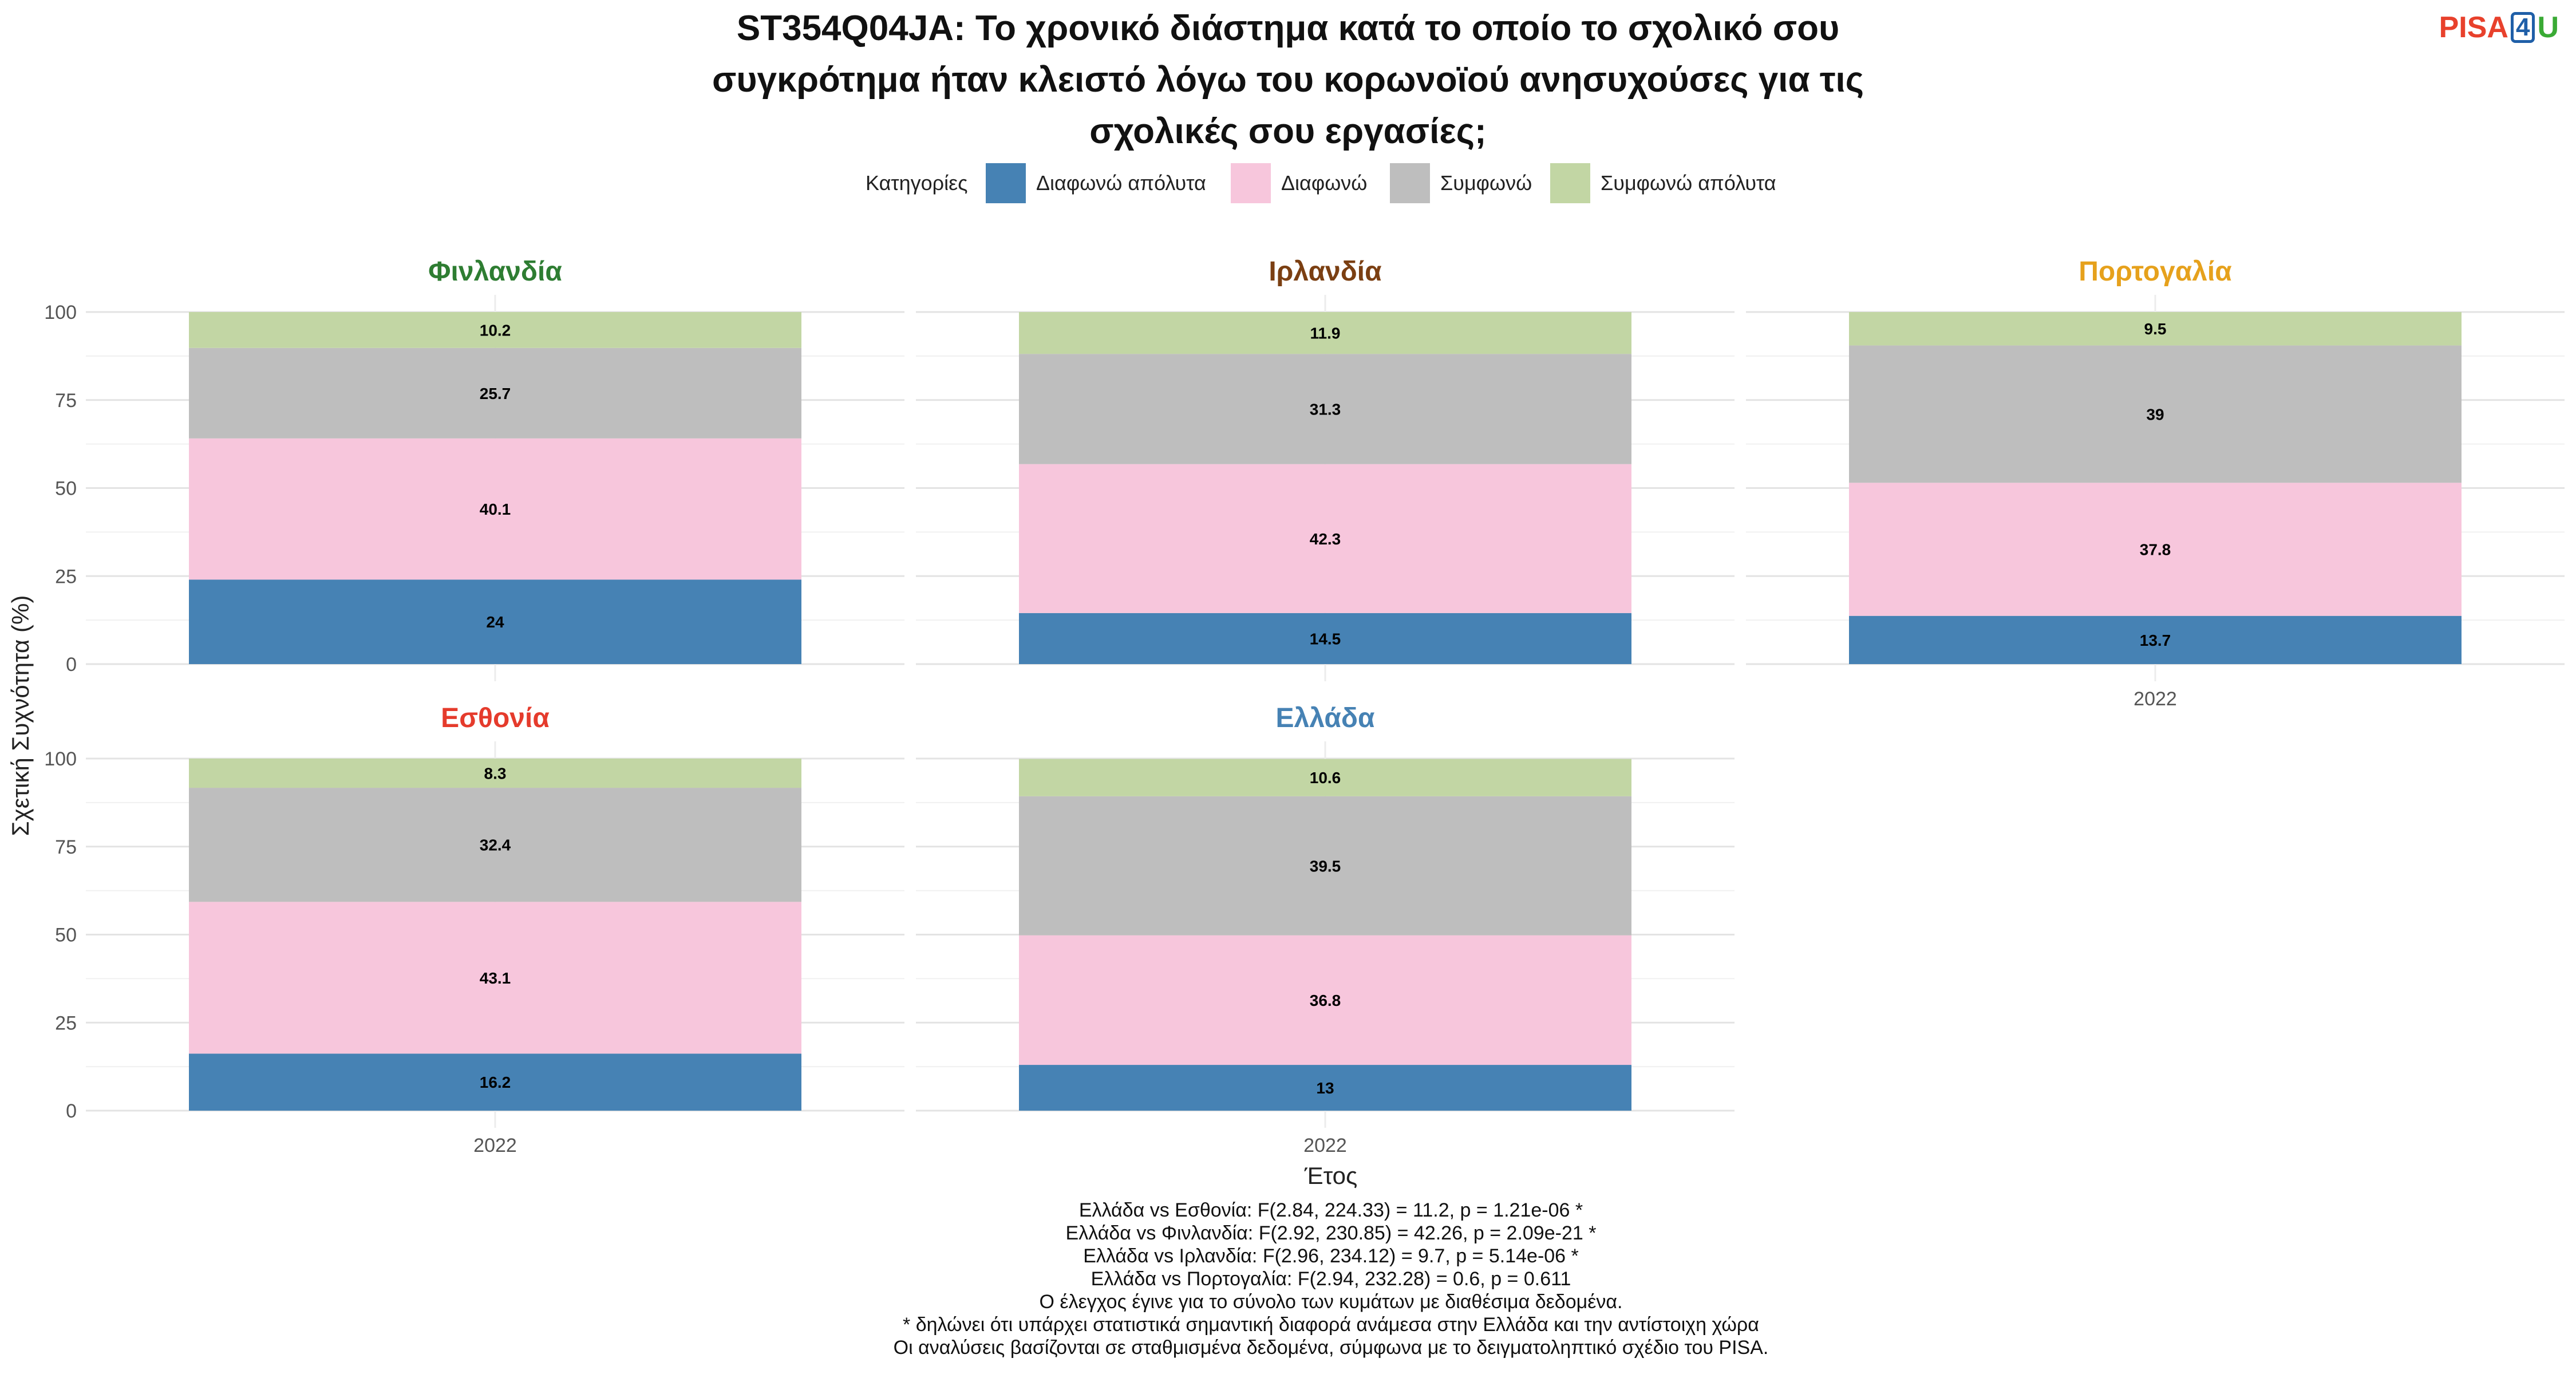 The image size is (2576, 1374). I want to click on data-label: 43.1, so click(495, 978).